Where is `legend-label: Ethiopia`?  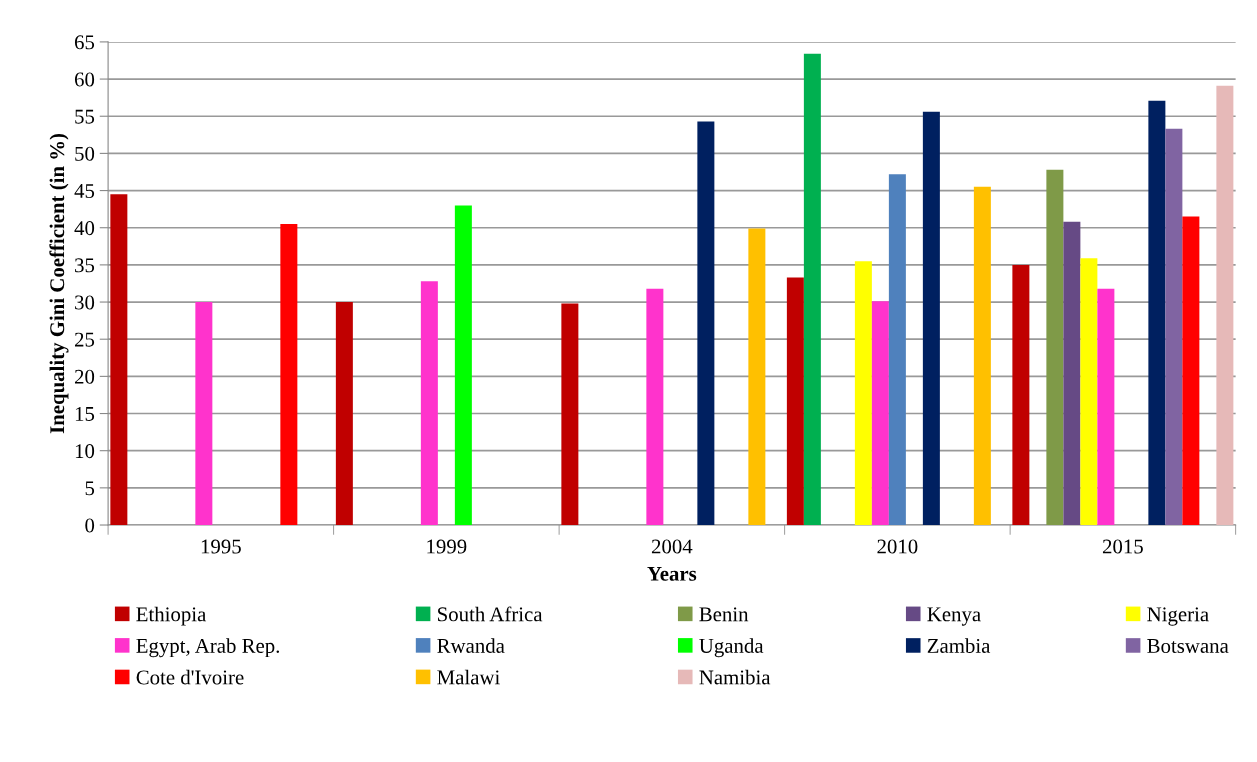 legend-label: Ethiopia is located at coordinates (171, 616).